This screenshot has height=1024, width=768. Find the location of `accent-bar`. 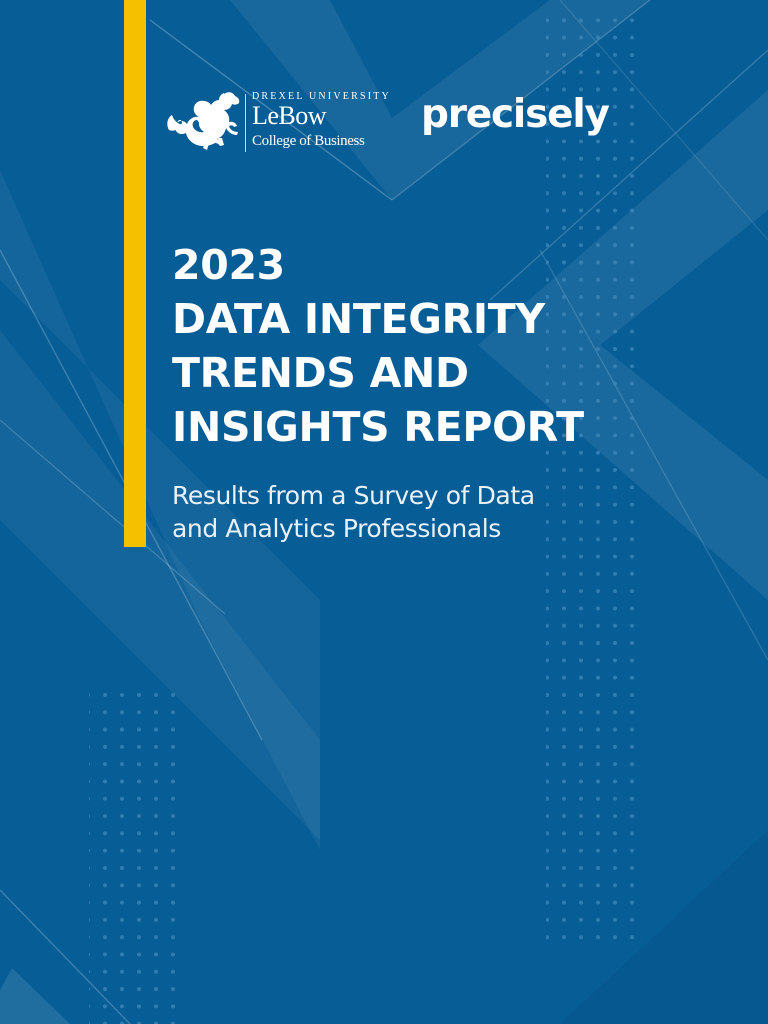

accent-bar is located at coordinates (135, 273).